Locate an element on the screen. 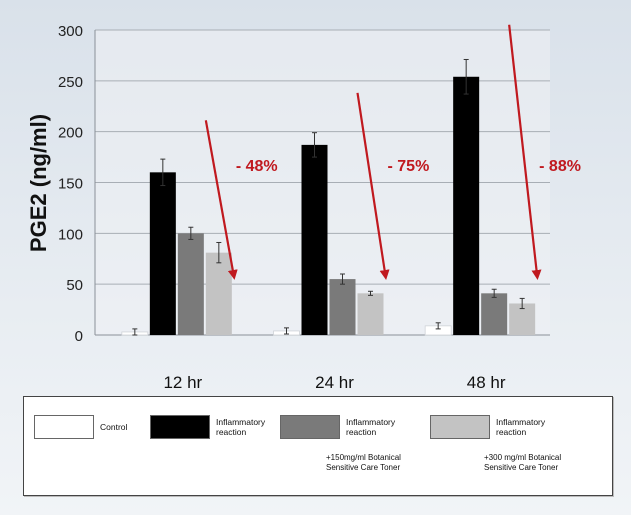  legend-item-control: Control is located at coordinates (80, 427).